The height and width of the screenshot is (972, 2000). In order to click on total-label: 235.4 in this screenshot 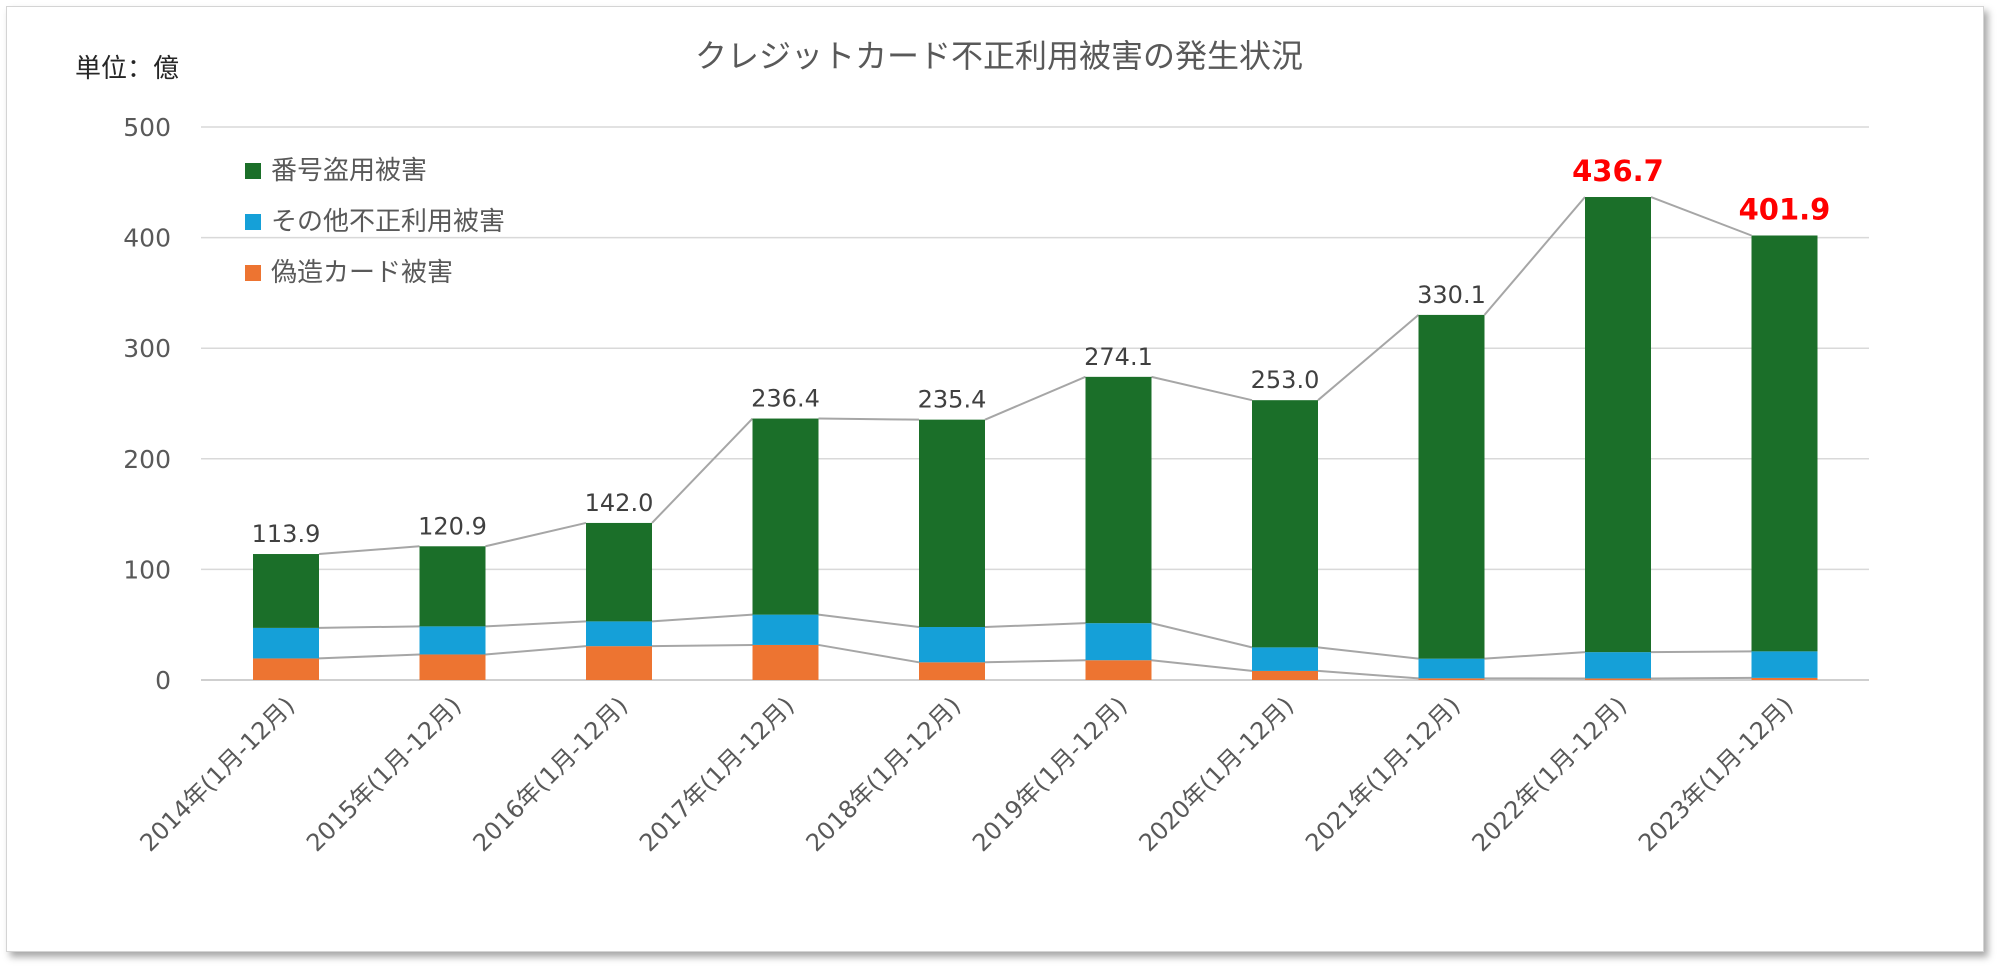, I will do `click(952, 400)`.